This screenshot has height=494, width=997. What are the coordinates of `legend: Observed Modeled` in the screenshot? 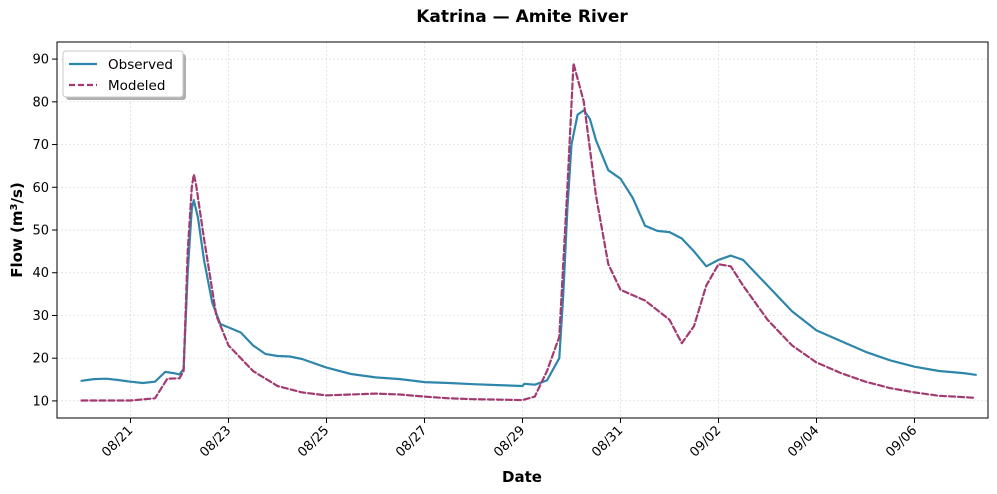 It's located at (124, 75).